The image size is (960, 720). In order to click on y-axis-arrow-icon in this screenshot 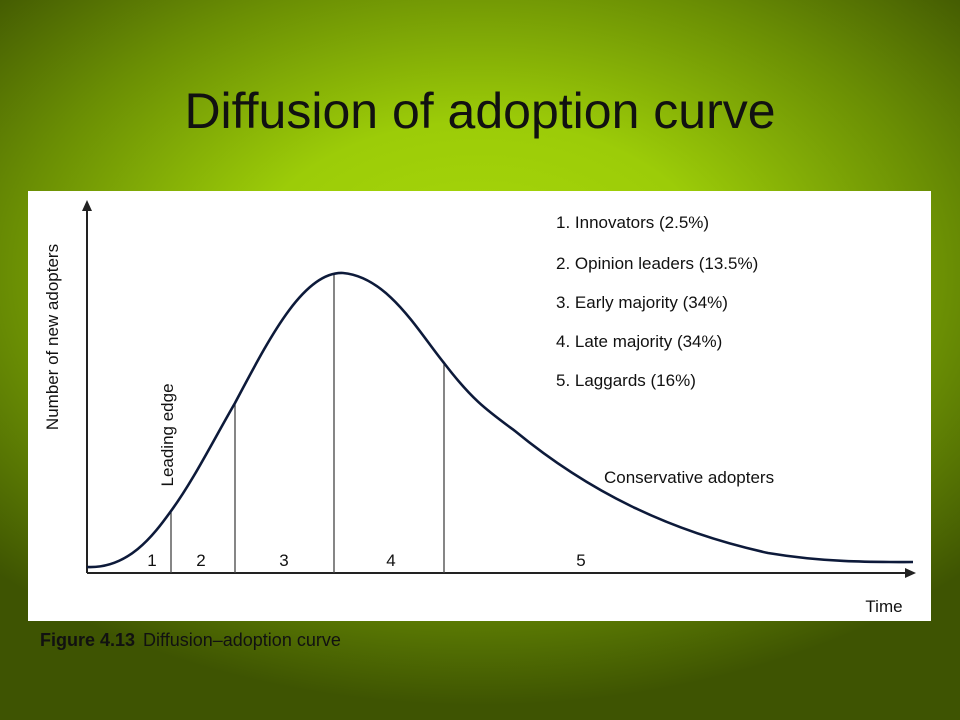, I will do `click(87, 205)`.